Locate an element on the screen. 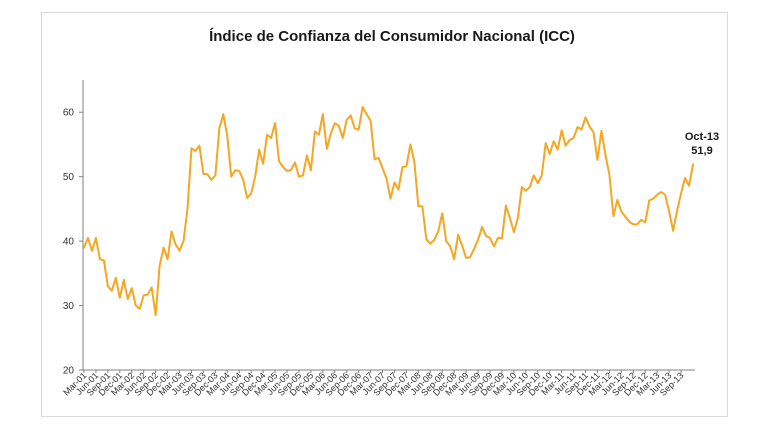  y-axis: 20 30 40 50 60 is located at coordinates (73, 228).